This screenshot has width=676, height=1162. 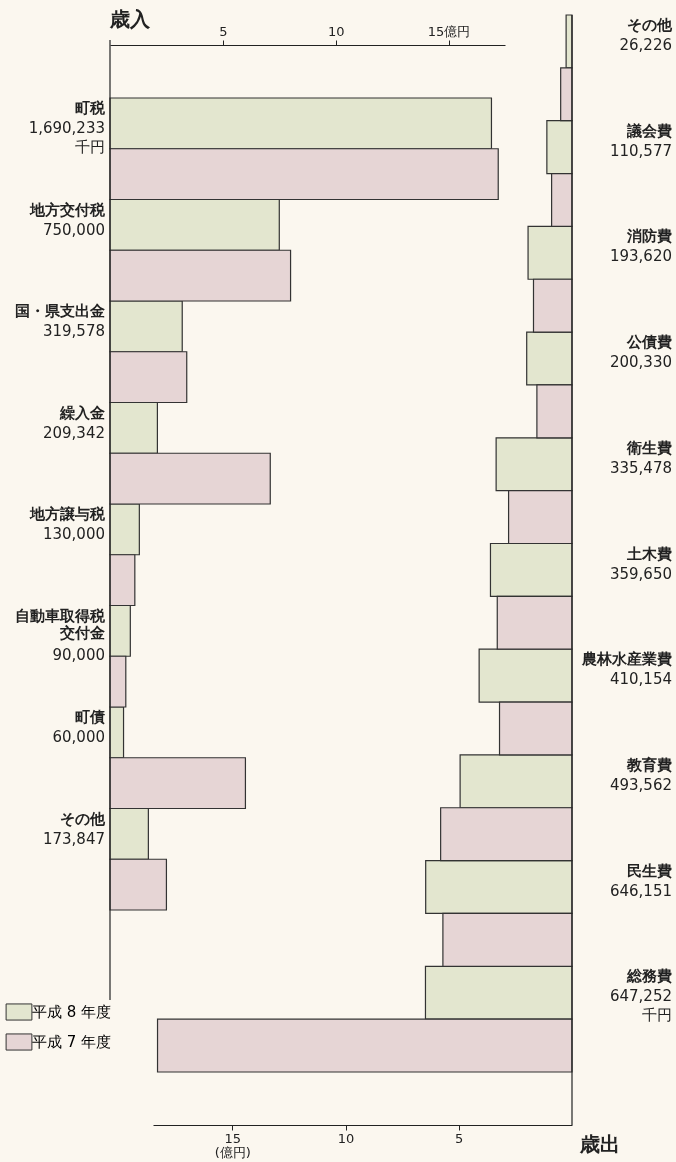 What do you see at coordinates (232, 1145) in the screenshot?
I see `x-tick-label: 15 (億円)` at bounding box center [232, 1145].